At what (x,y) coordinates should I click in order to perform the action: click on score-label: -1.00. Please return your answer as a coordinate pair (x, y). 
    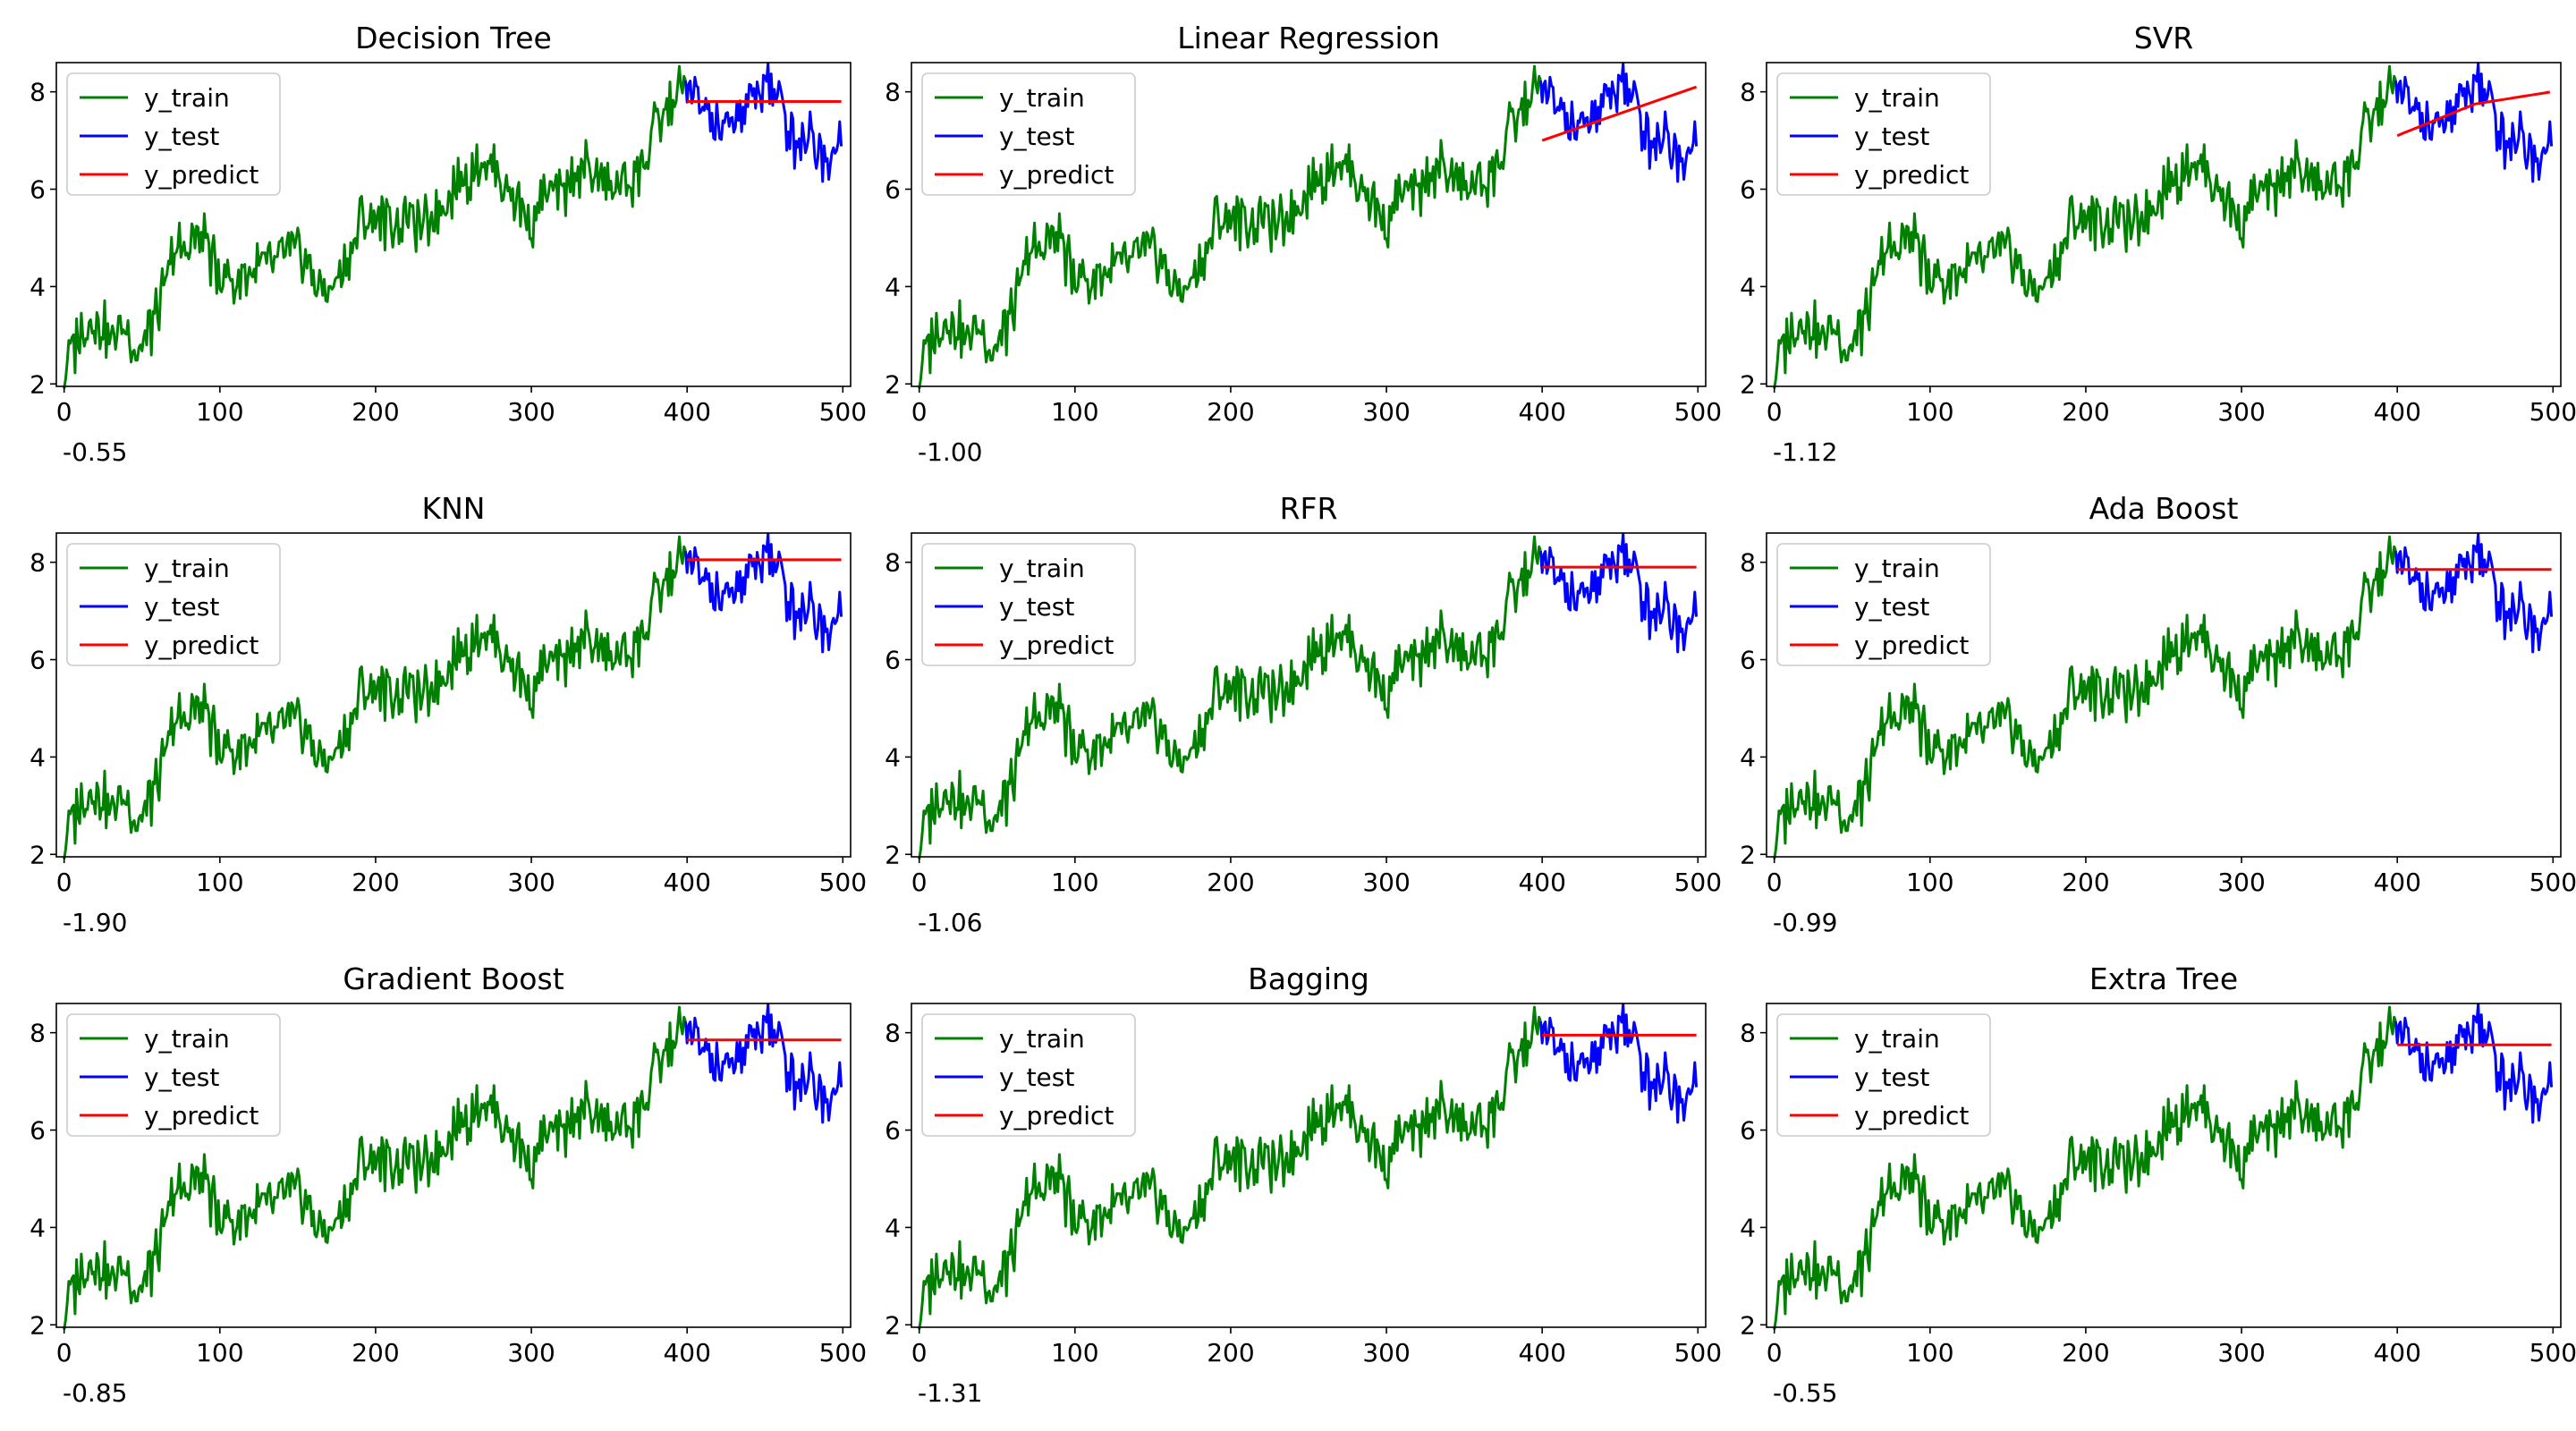
    Looking at the image, I should click on (950, 452).